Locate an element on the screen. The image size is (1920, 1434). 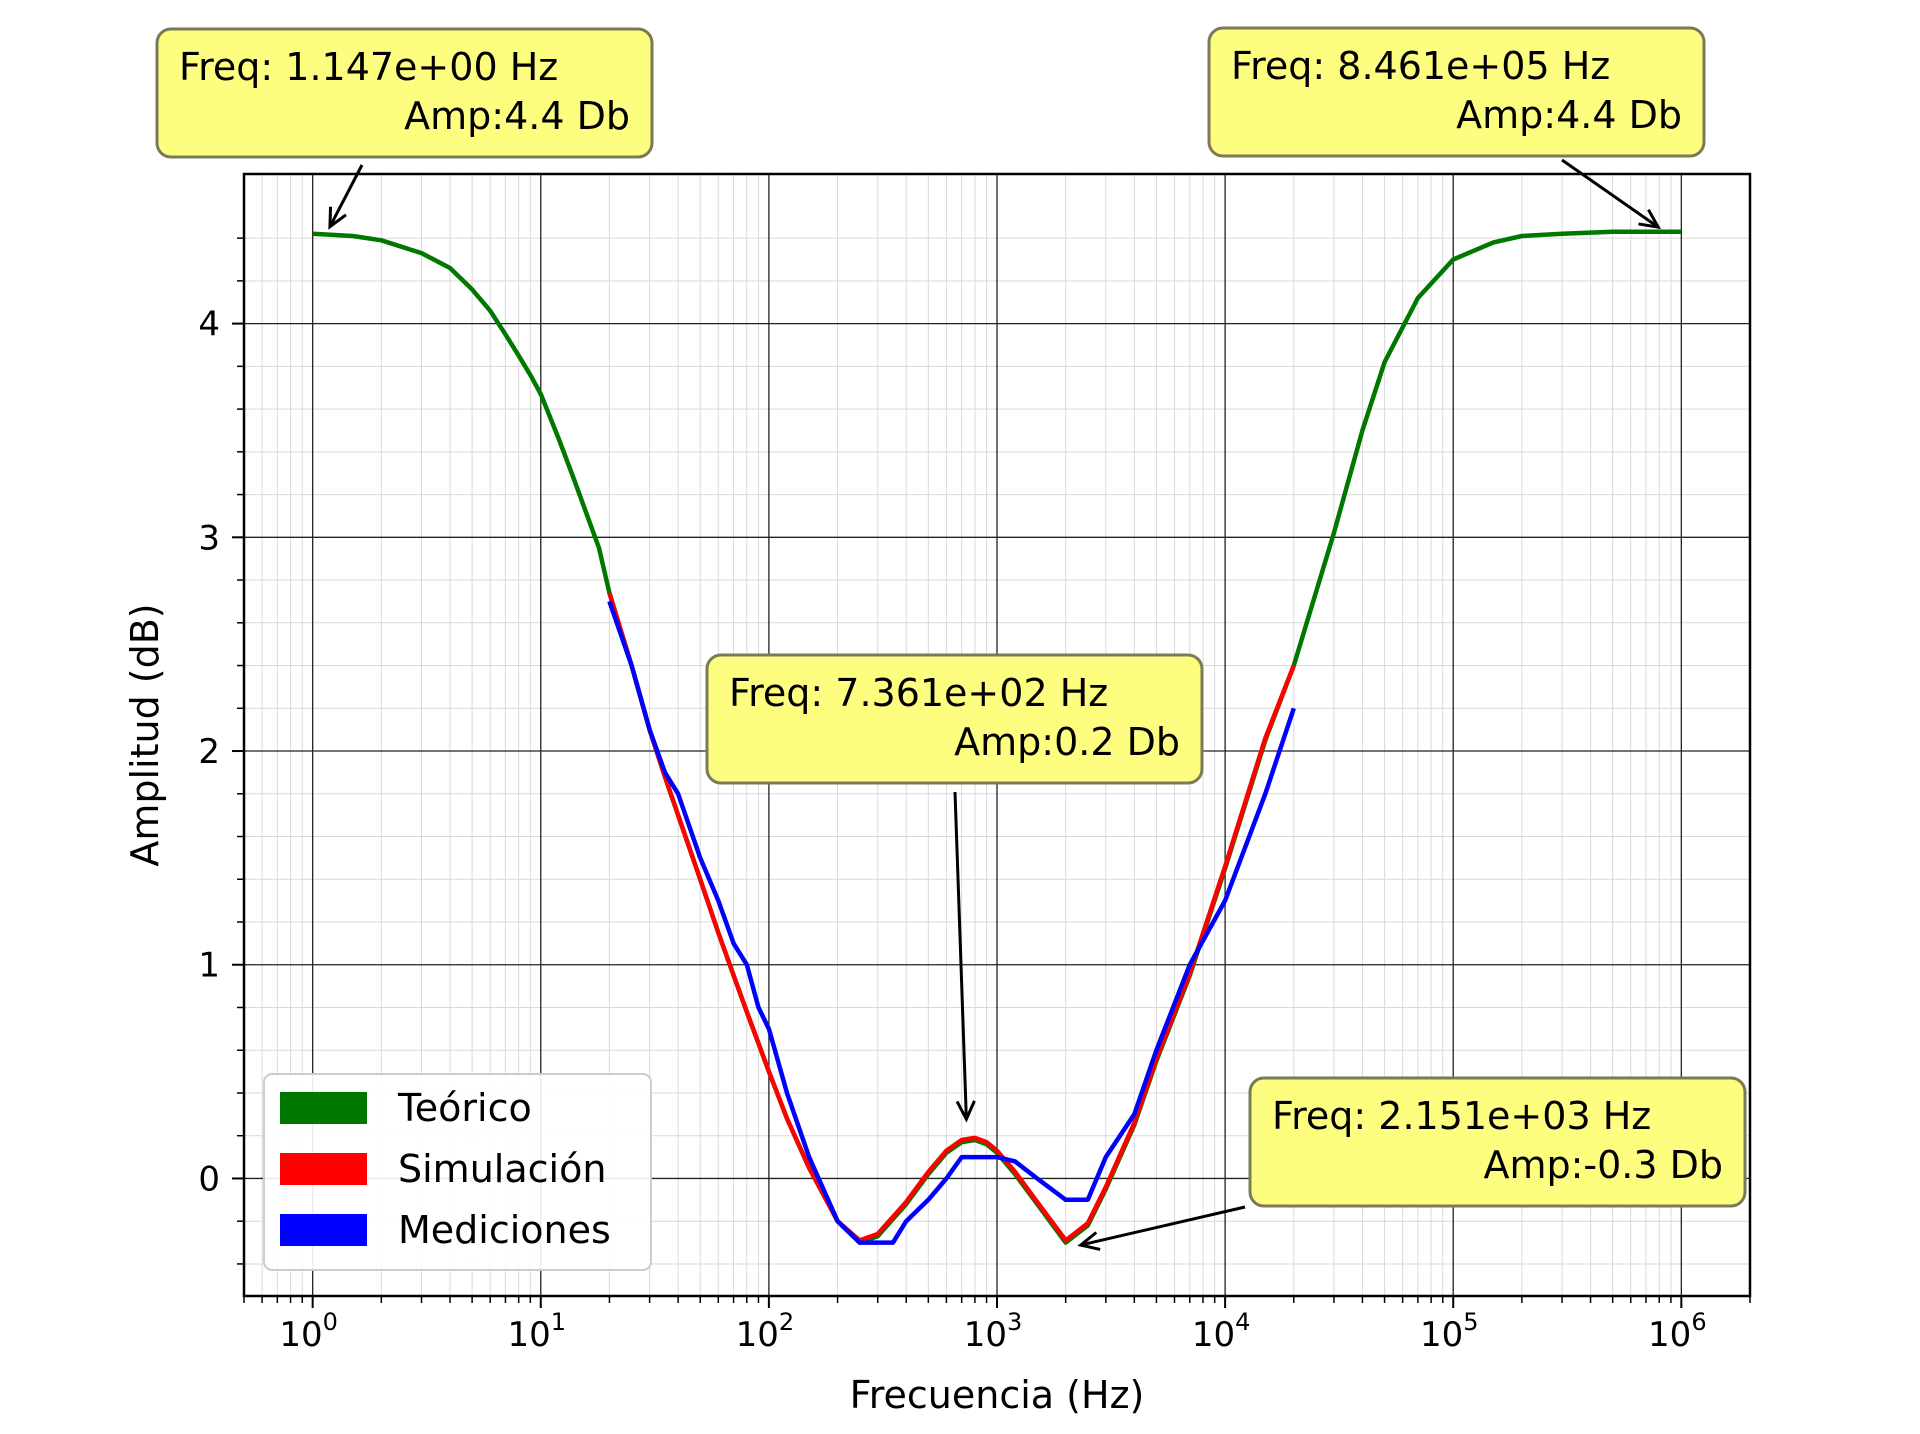
y-tick-label: 1 is located at coordinates (209, 966).